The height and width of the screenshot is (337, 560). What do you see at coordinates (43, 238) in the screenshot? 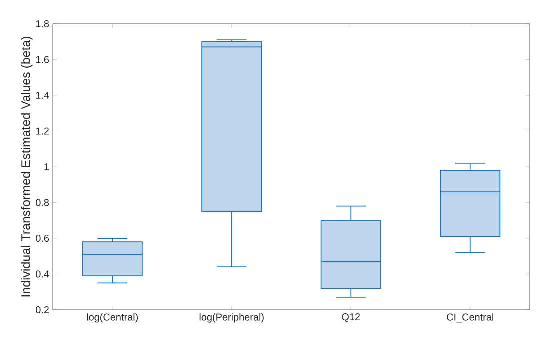
I see `y-tick-label: 0.6` at bounding box center [43, 238].